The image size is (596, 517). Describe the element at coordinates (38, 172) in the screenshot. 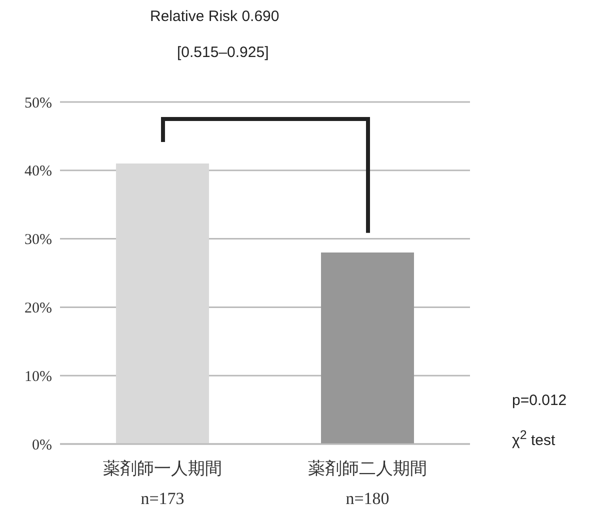

I see `y-tick-label: 40%` at that location.